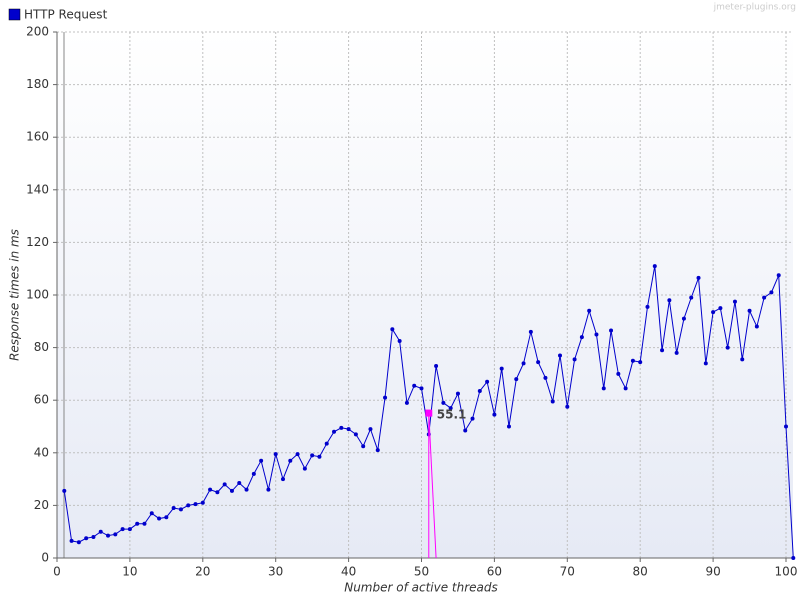 This screenshot has height=600, width=800. Describe the element at coordinates (41, 347) in the screenshot. I see `y-tick-label: 80` at that location.